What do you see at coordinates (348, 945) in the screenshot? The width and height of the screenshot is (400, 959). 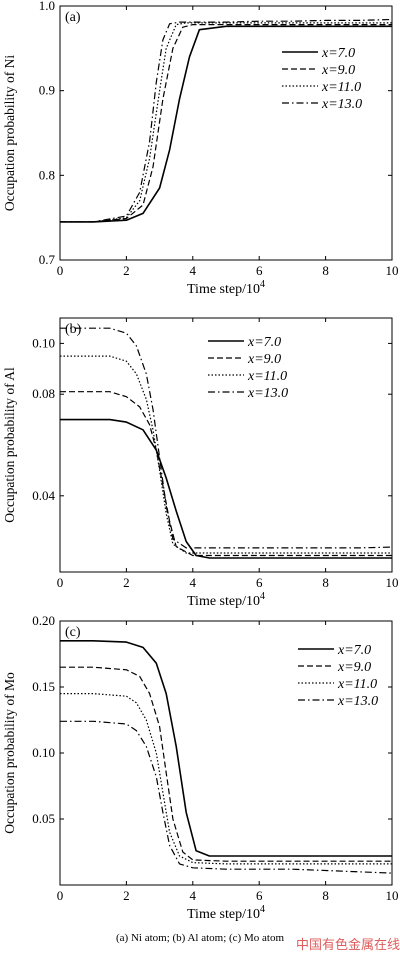 I see `watermark-logo: 中国有色金属在线` at bounding box center [348, 945].